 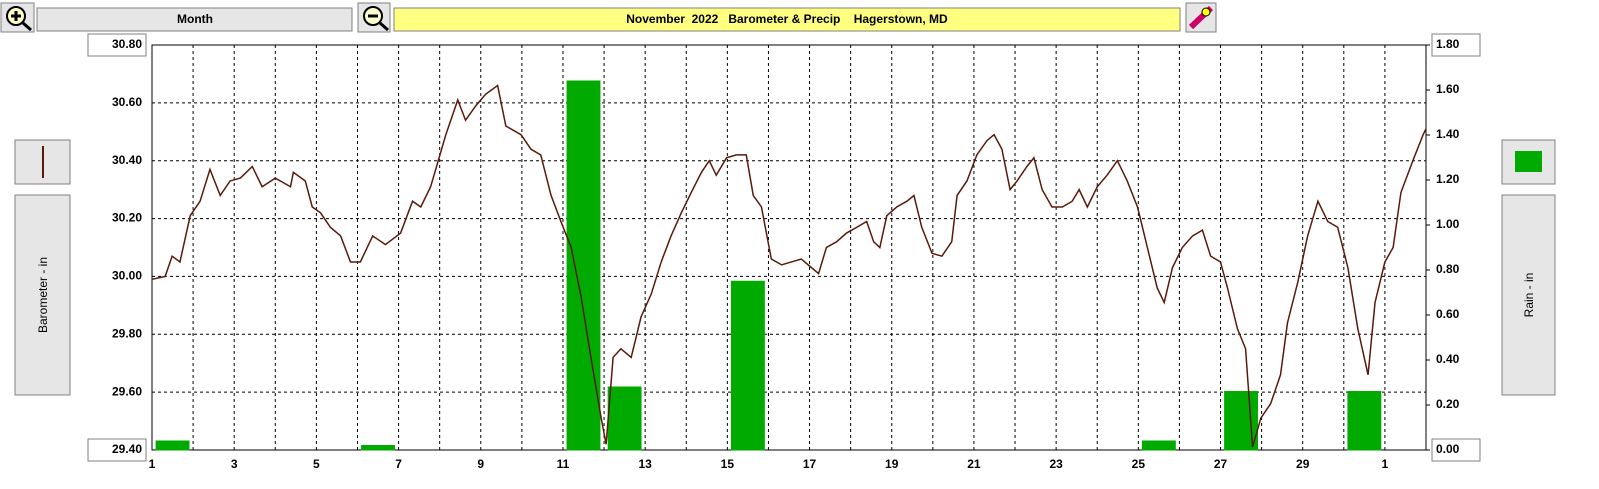 I want to click on period-label: Month, so click(x=195, y=19).